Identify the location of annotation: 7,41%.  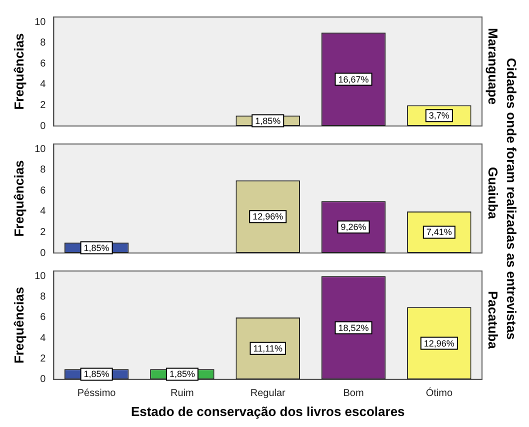
(439, 232).